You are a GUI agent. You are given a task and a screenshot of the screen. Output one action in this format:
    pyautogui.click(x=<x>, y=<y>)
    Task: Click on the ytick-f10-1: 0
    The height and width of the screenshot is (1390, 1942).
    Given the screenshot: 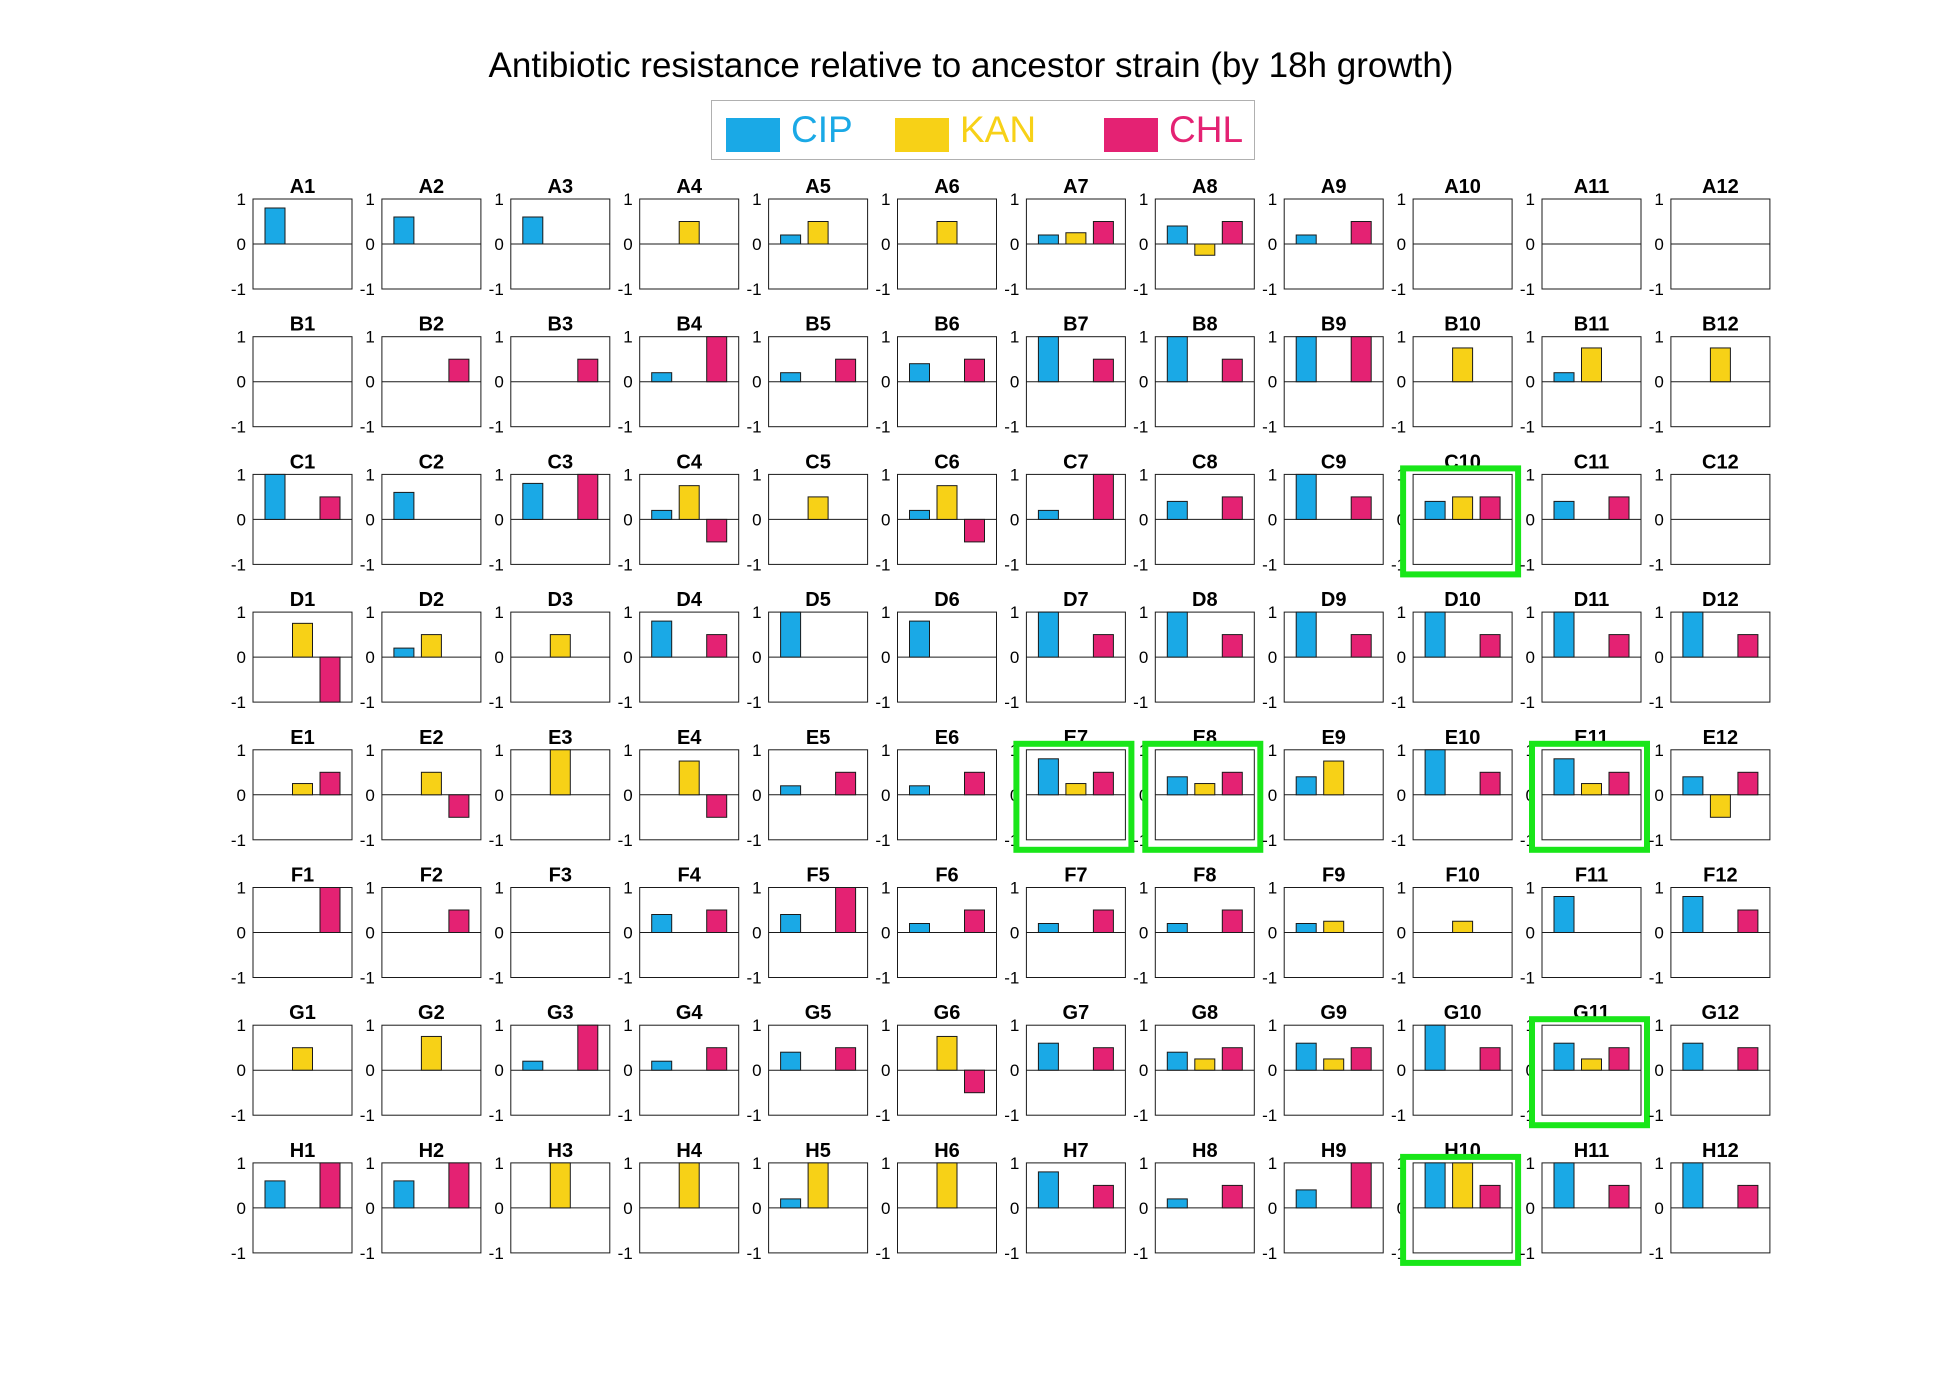 What is the action you would take?
    pyautogui.click(x=1401, y=933)
    